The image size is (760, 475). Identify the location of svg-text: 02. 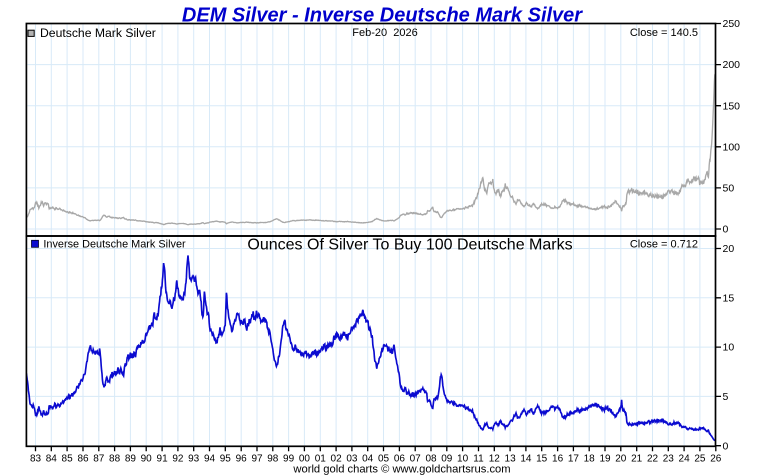
(337, 458).